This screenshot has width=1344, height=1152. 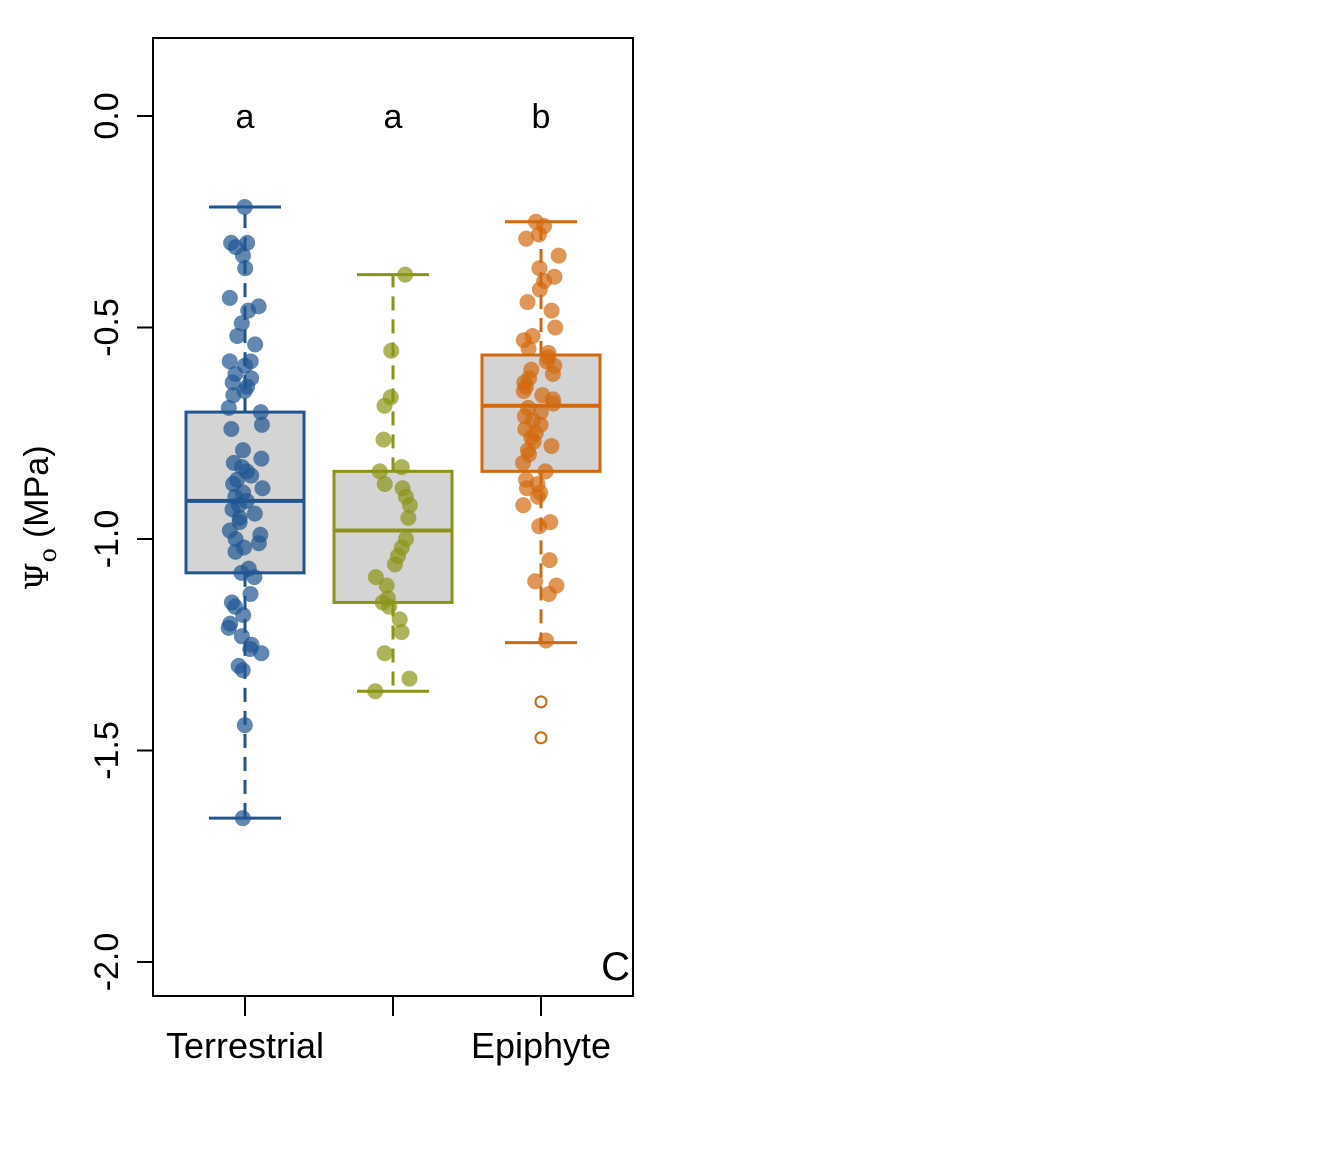 I want to click on panel-label: C, so click(x=615, y=967).